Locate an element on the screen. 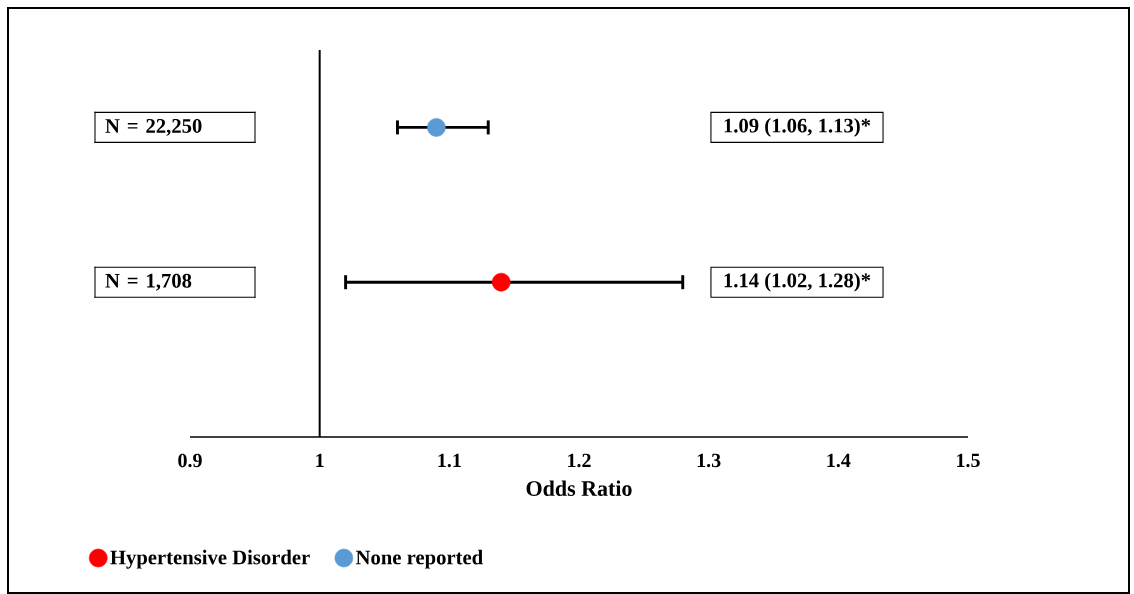 This screenshot has width=1134, height=594. annotation: 1.09 (1.06, 1.13)* is located at coordinates (797, 127).